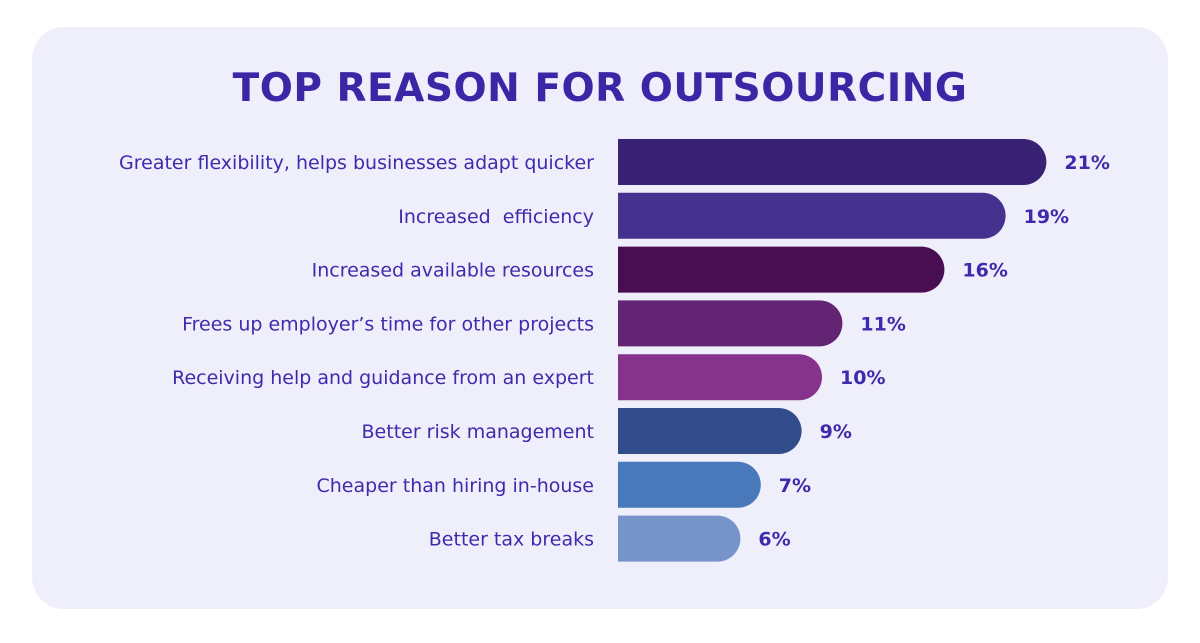 This screenshot has width=1200, height=643. What do you see at coordinates (600, 88) in the screenshot?
I see `chart-title: TOP REASON FOR OUTSOURCING` at bounding box center [600, 88].